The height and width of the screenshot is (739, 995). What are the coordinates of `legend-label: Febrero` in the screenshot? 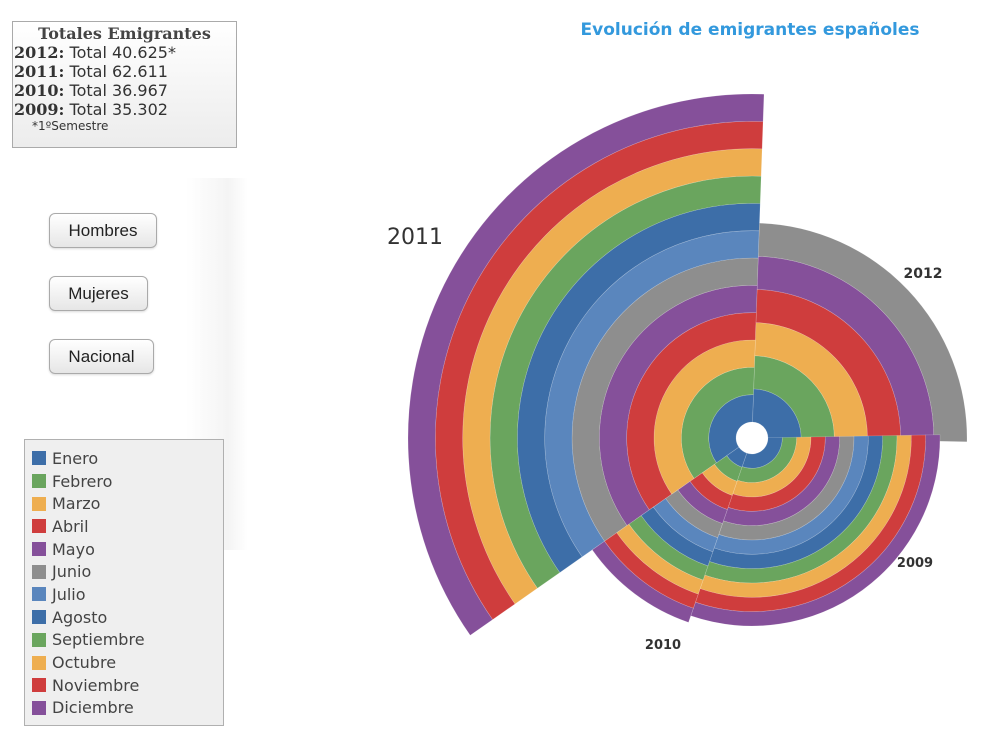 It's located at (82, 481).